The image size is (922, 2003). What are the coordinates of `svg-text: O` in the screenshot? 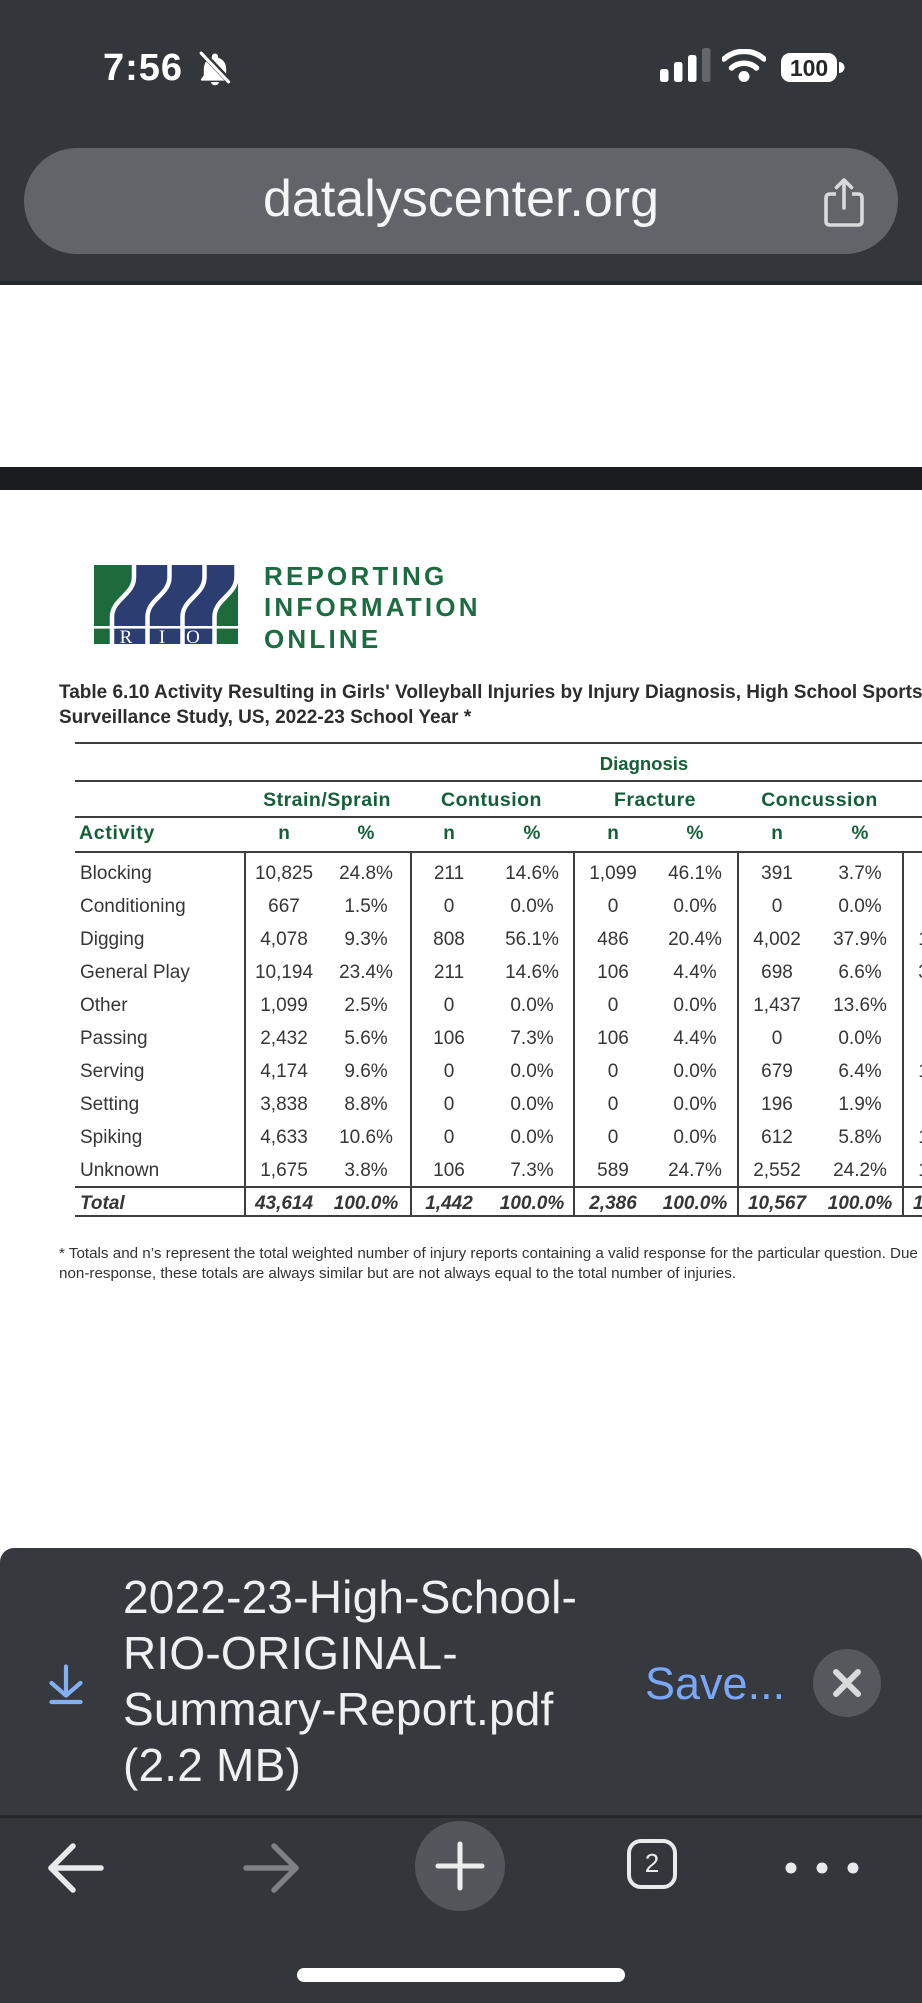 It's located at (193, 635).